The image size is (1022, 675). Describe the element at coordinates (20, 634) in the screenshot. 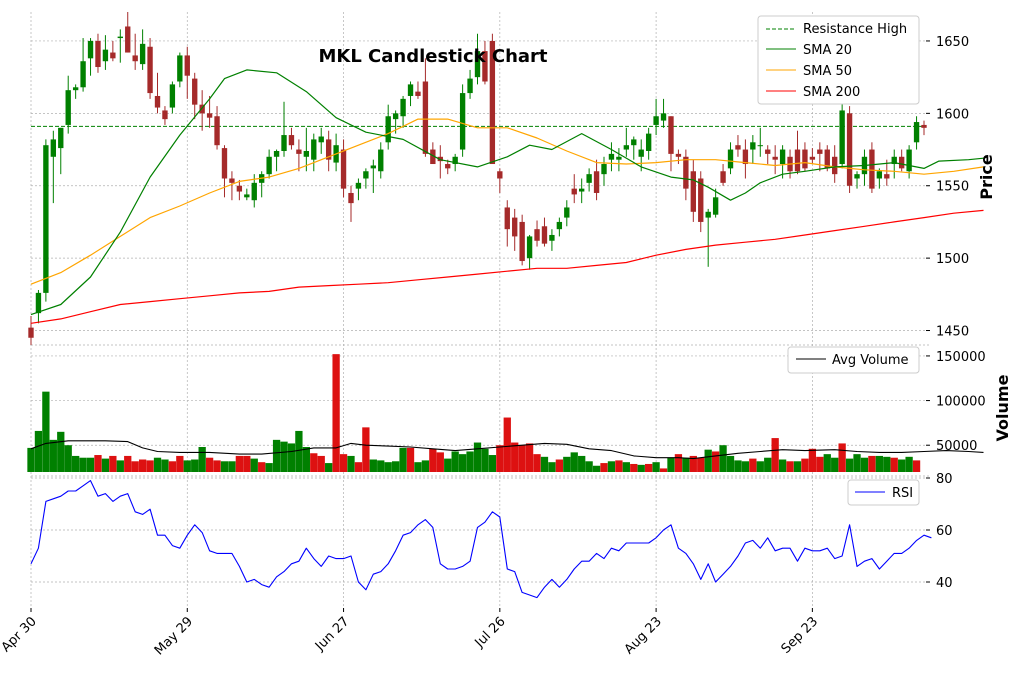

I see `x-tick-label: Apr 30` at that location.